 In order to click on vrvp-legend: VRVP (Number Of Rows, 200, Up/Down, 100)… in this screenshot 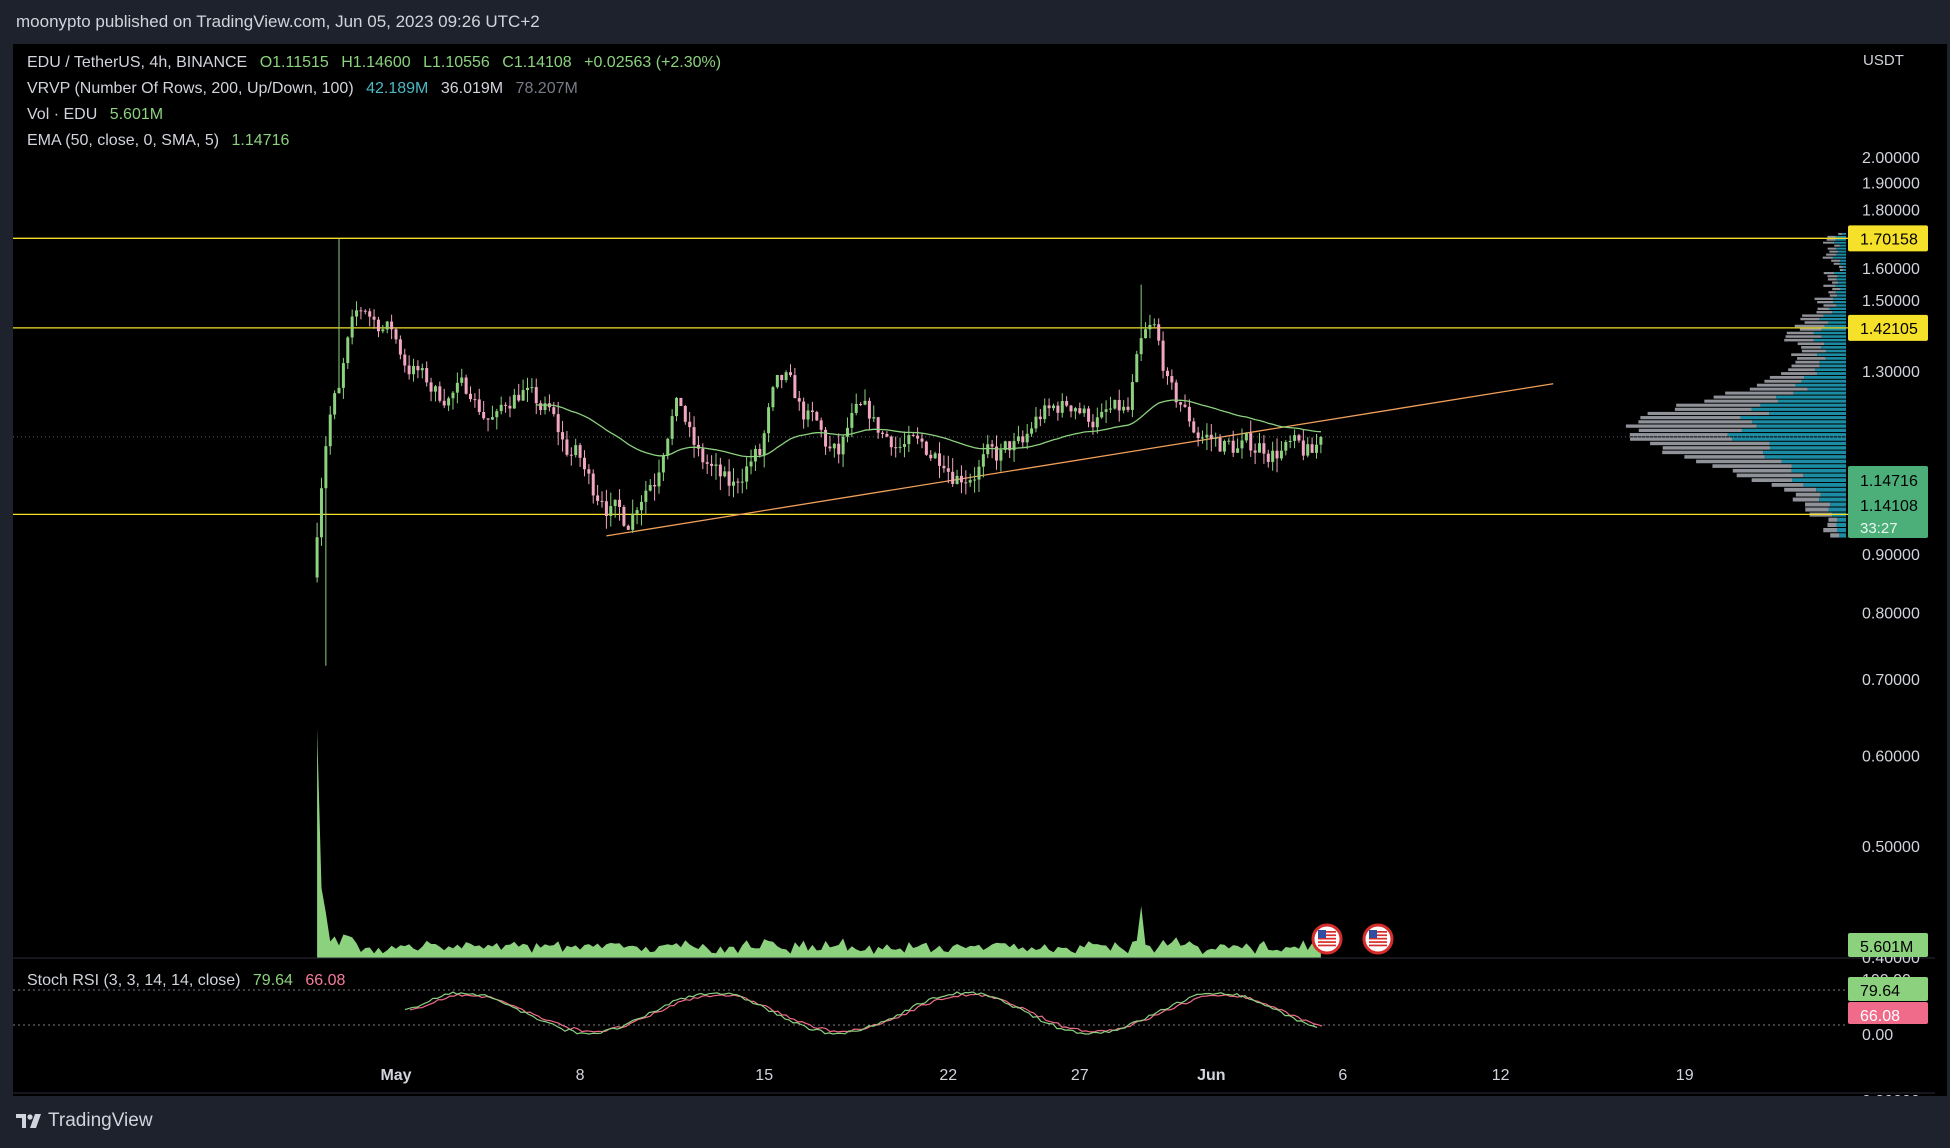, I will do `click(306, 89)`.